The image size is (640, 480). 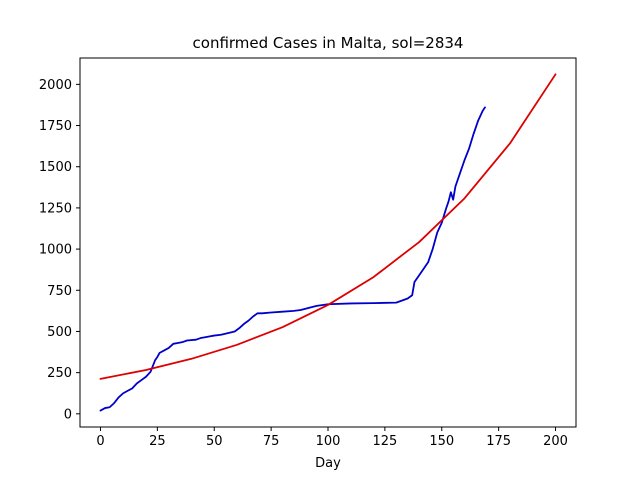 I want to click on y-axis-ticks: 0 250 500 750 1000 1250 1500 1750 2000, so click(x=59, y=250).